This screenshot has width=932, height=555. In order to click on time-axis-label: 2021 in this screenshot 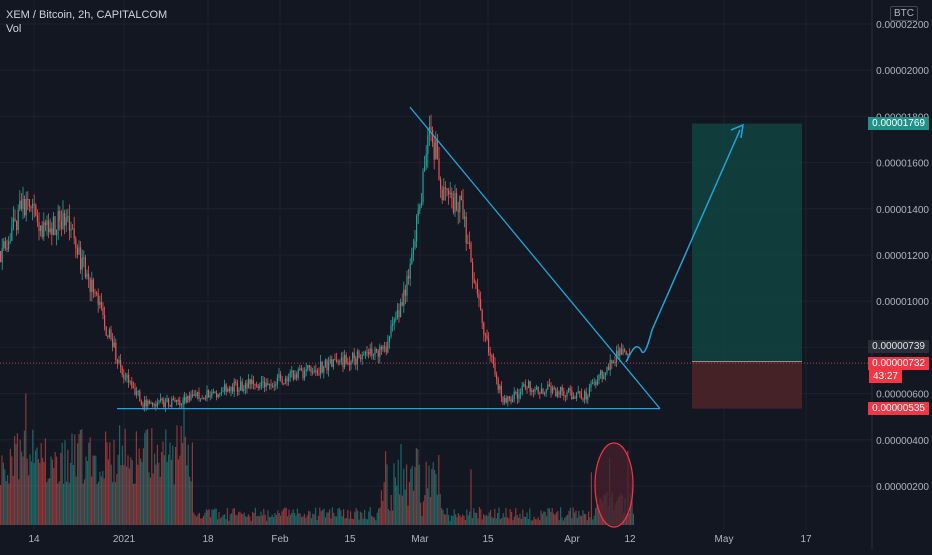, I will do `click(124, 539)`.